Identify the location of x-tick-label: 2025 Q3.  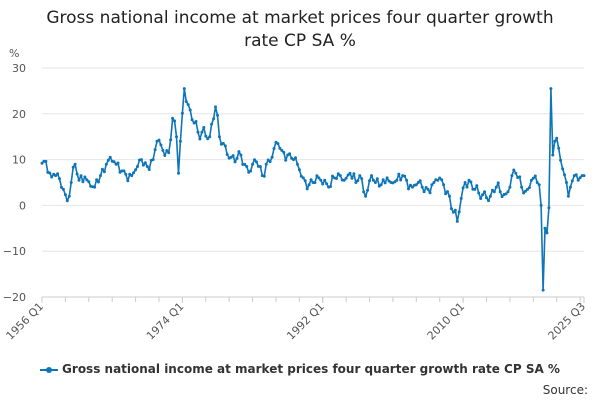
(567, 321).